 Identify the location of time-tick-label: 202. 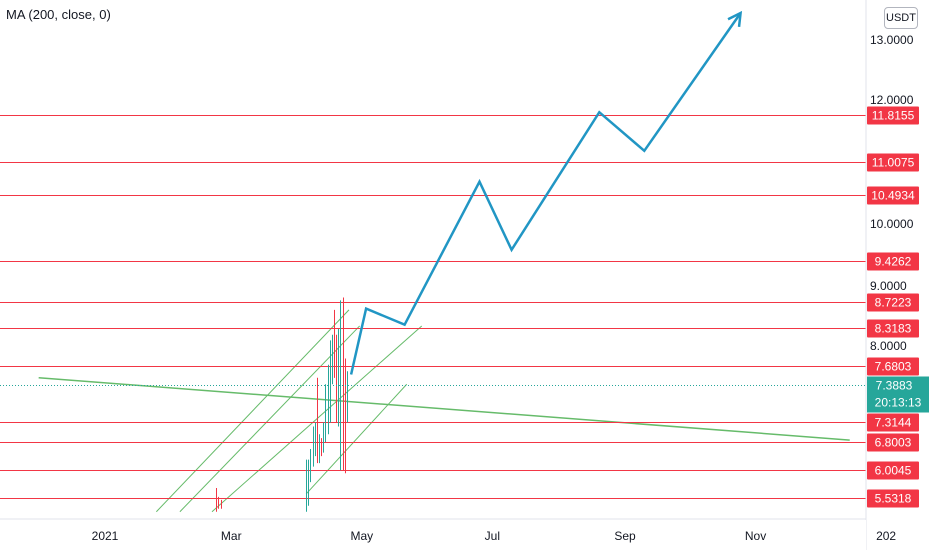
(886, 536).